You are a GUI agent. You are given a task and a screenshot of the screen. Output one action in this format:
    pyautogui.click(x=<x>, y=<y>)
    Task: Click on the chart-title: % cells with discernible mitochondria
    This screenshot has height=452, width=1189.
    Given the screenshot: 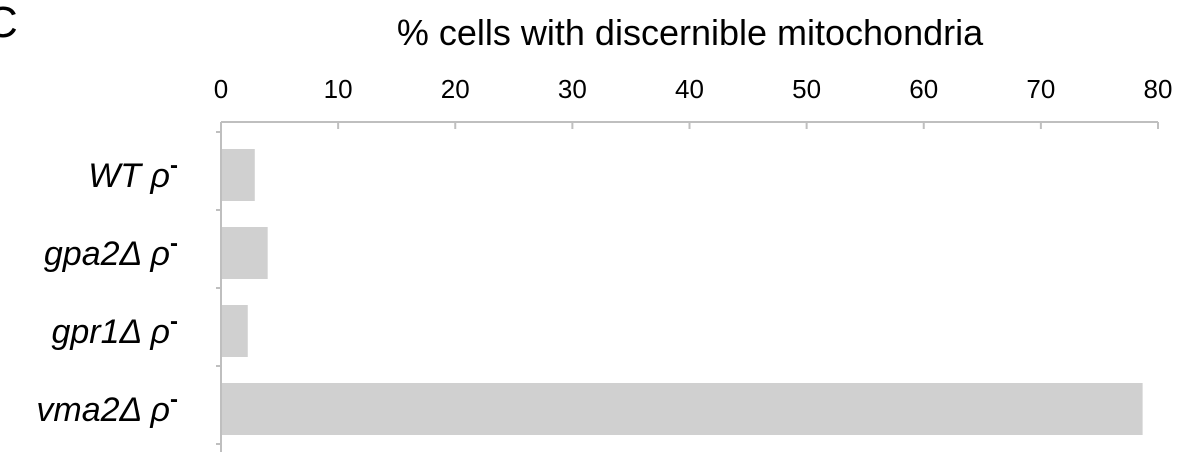 What is the action you would take?
    pyautogui.click(x=690, y=32)
    